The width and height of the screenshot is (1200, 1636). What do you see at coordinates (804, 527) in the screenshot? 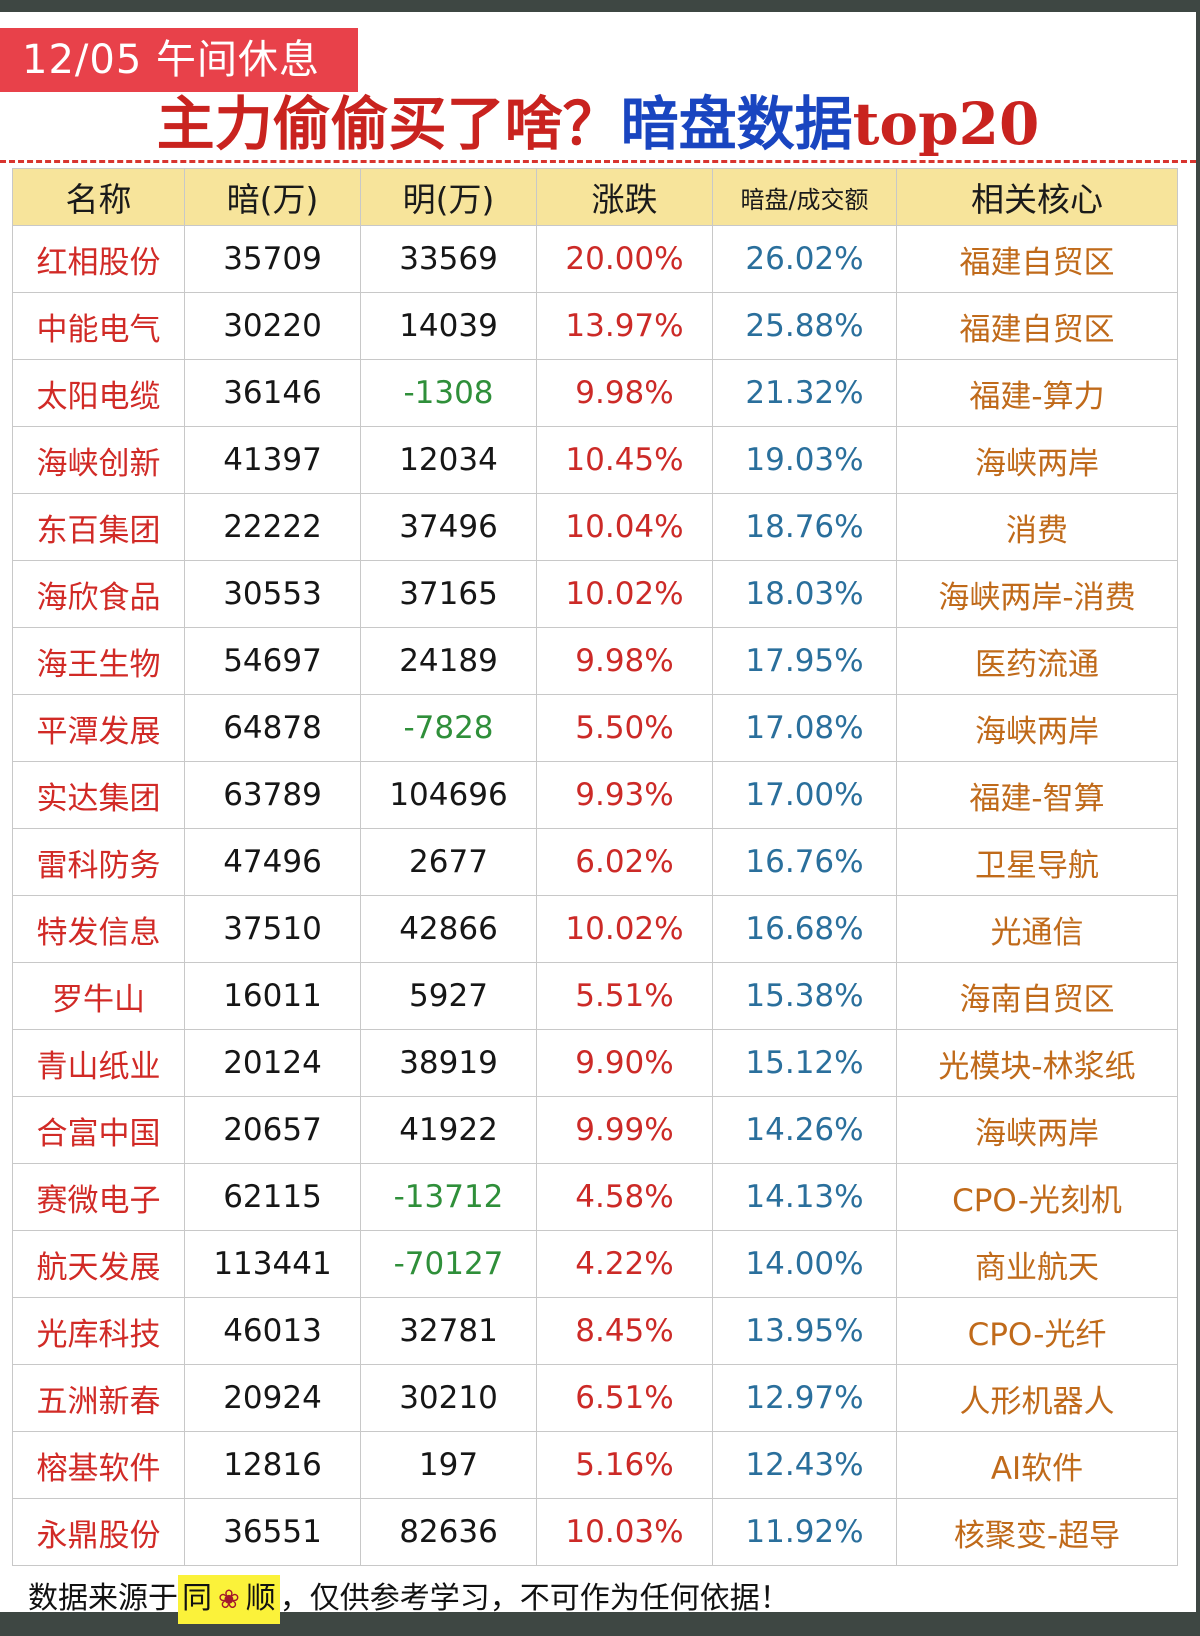
I see `cell-ratio: 18.76%` at bounding box center [804, 527].